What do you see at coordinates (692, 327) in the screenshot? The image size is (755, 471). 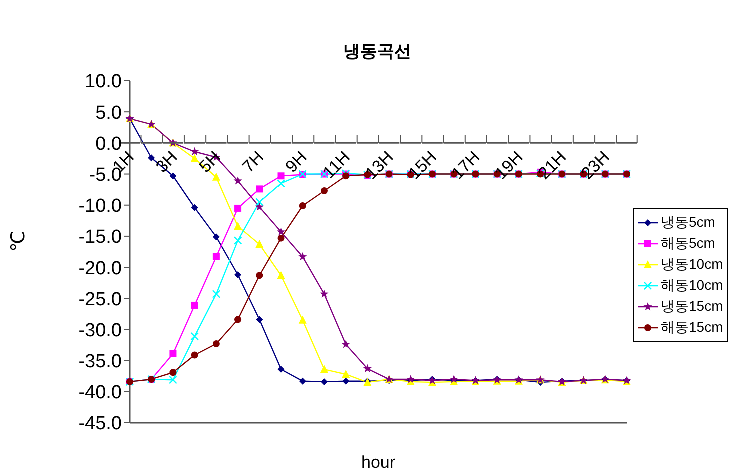 I see `legend-label: 해동15cm` at bounding box center [692, 327].